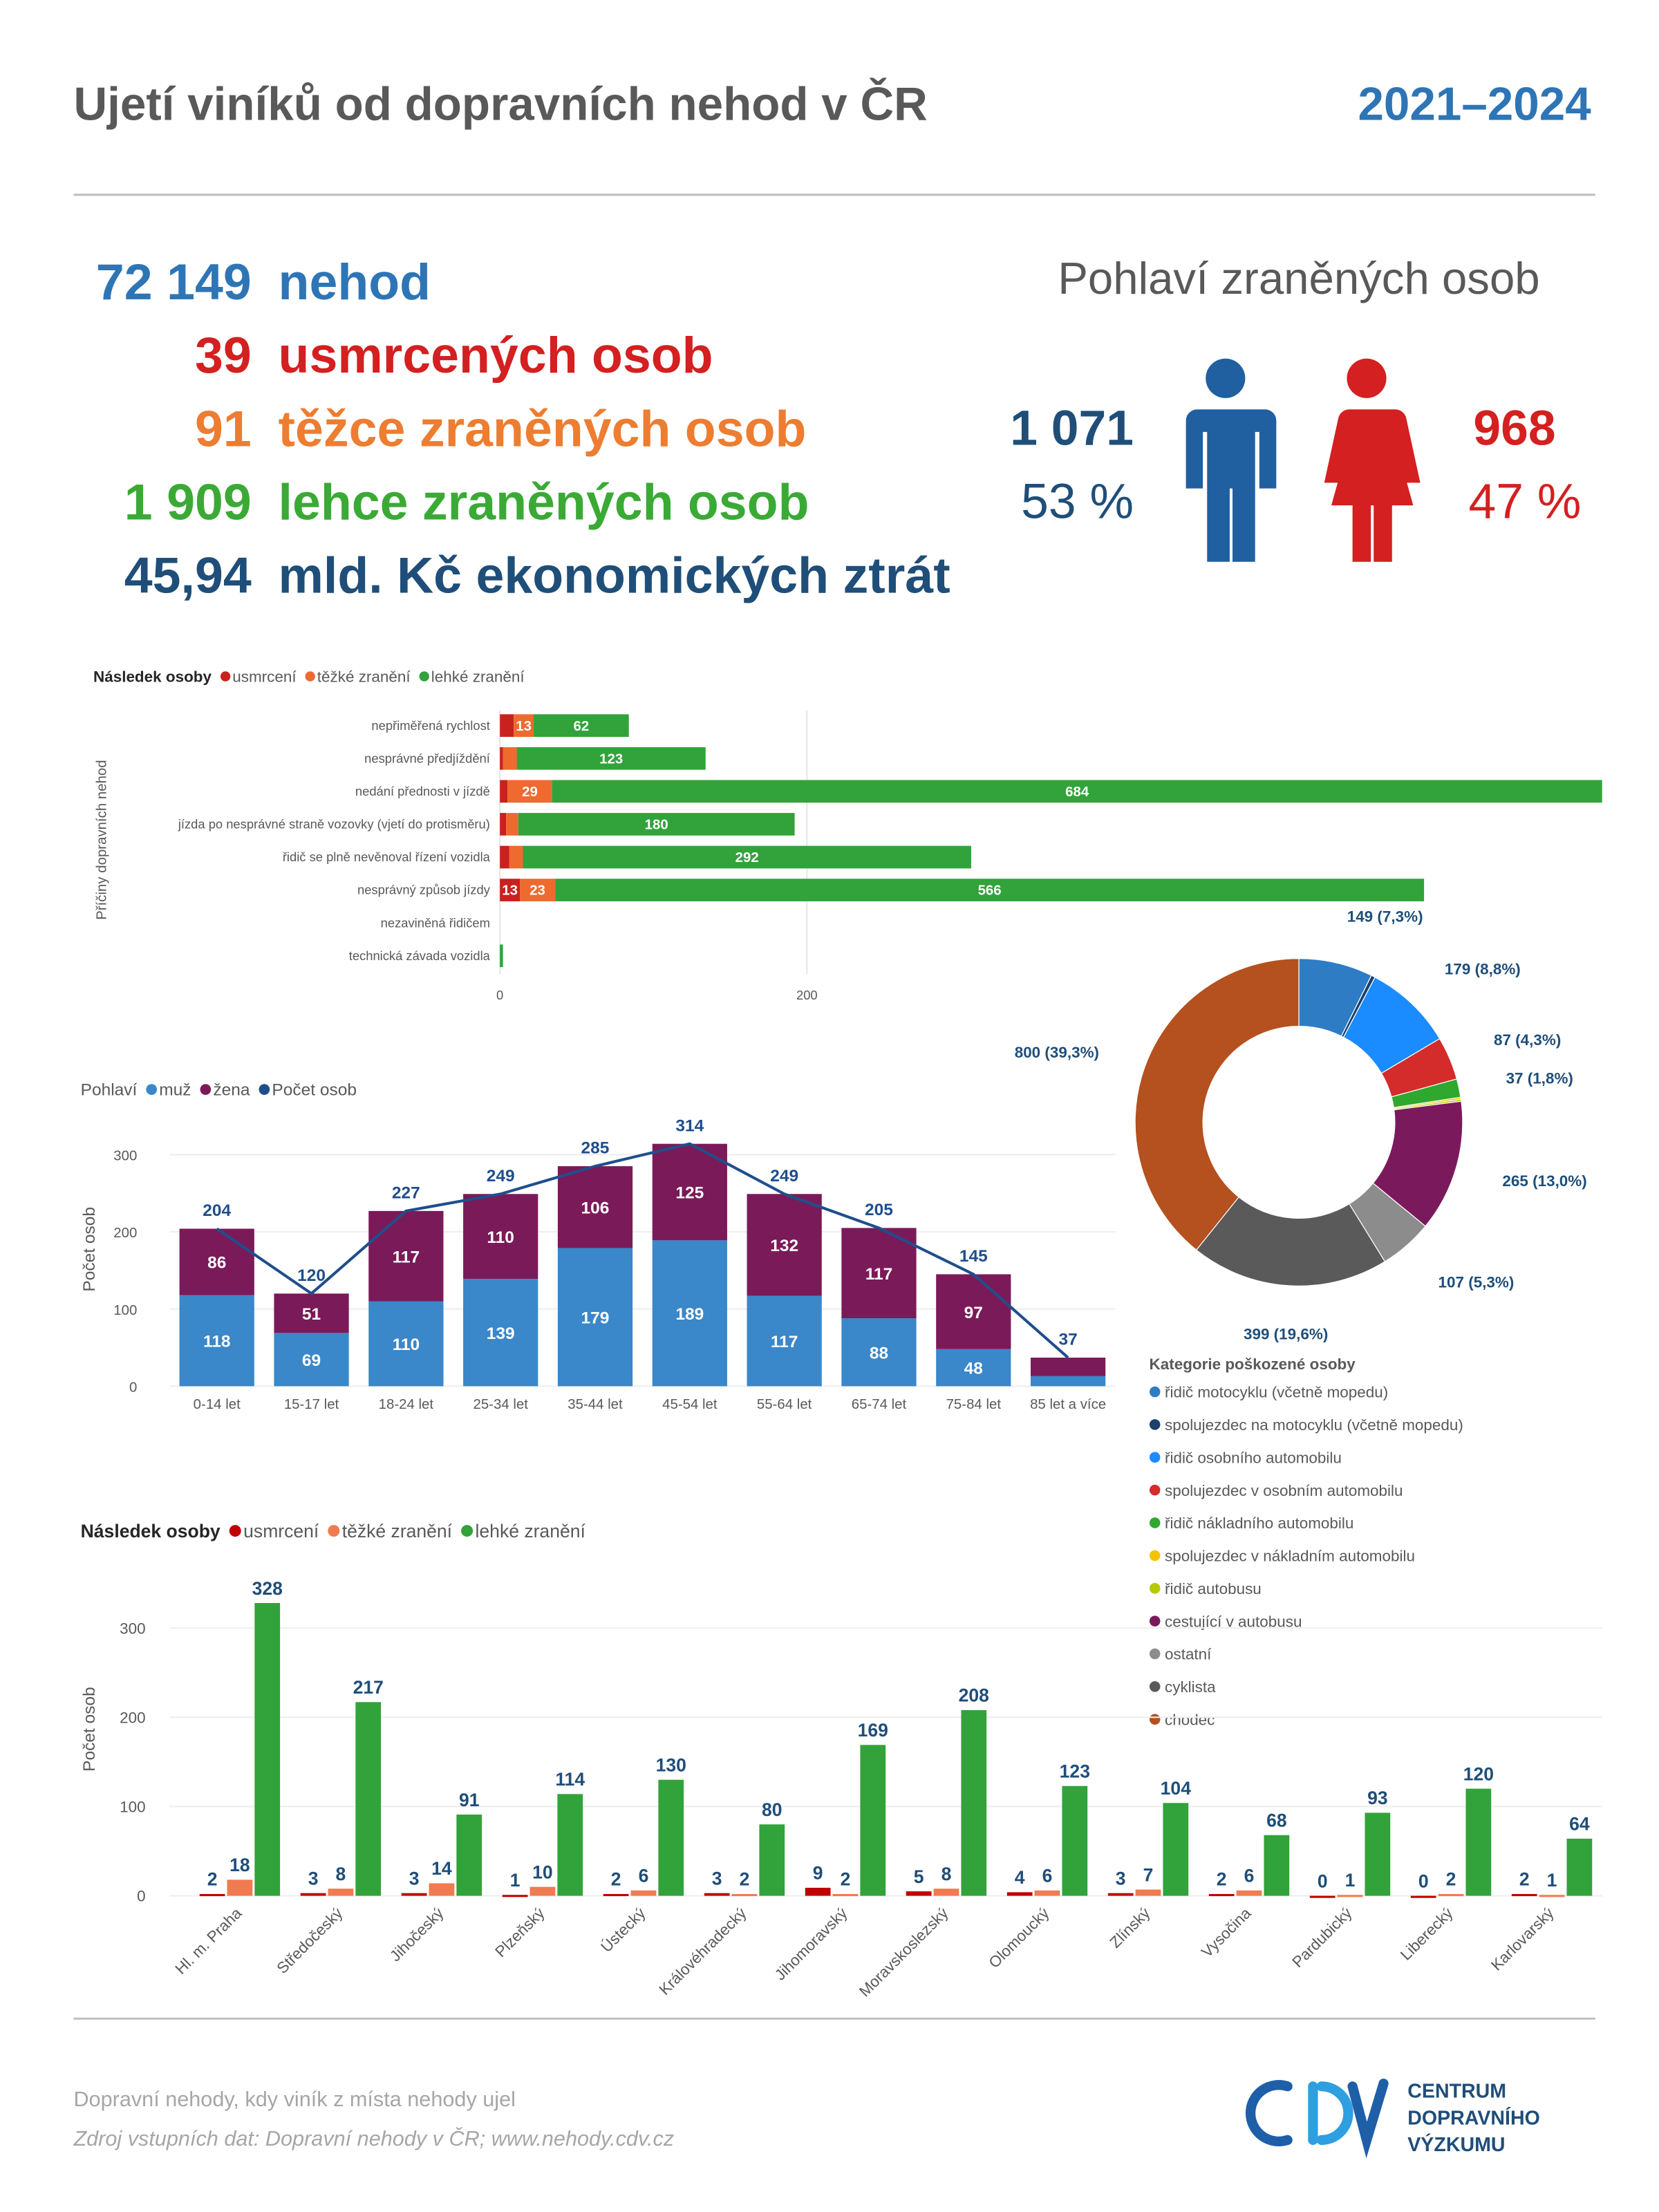 The height and width of the screenshot is (2212, 1659). Describe the element at coordinates (1522, 1939) in the screenshot. I see `x-tick-label: Karlovarský` at that location.